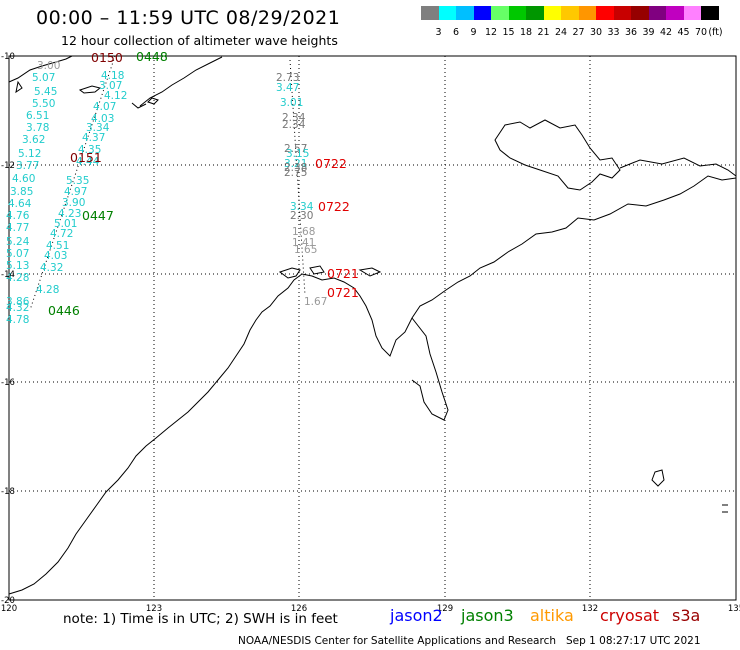  Describe the element at coordinates (177, 82) in the screenshot. I see `coastline-timor-area` at that location.